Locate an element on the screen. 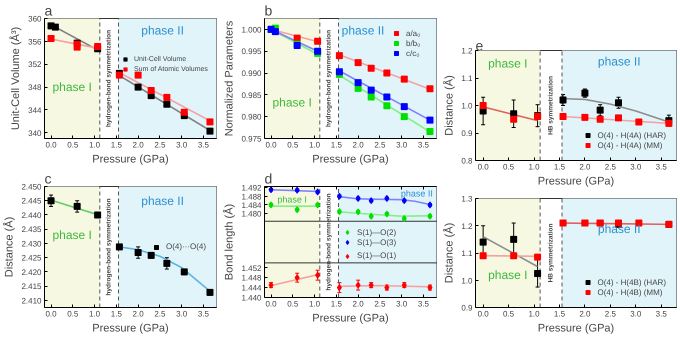  chart-title: d is located at coordinates (268, 178).